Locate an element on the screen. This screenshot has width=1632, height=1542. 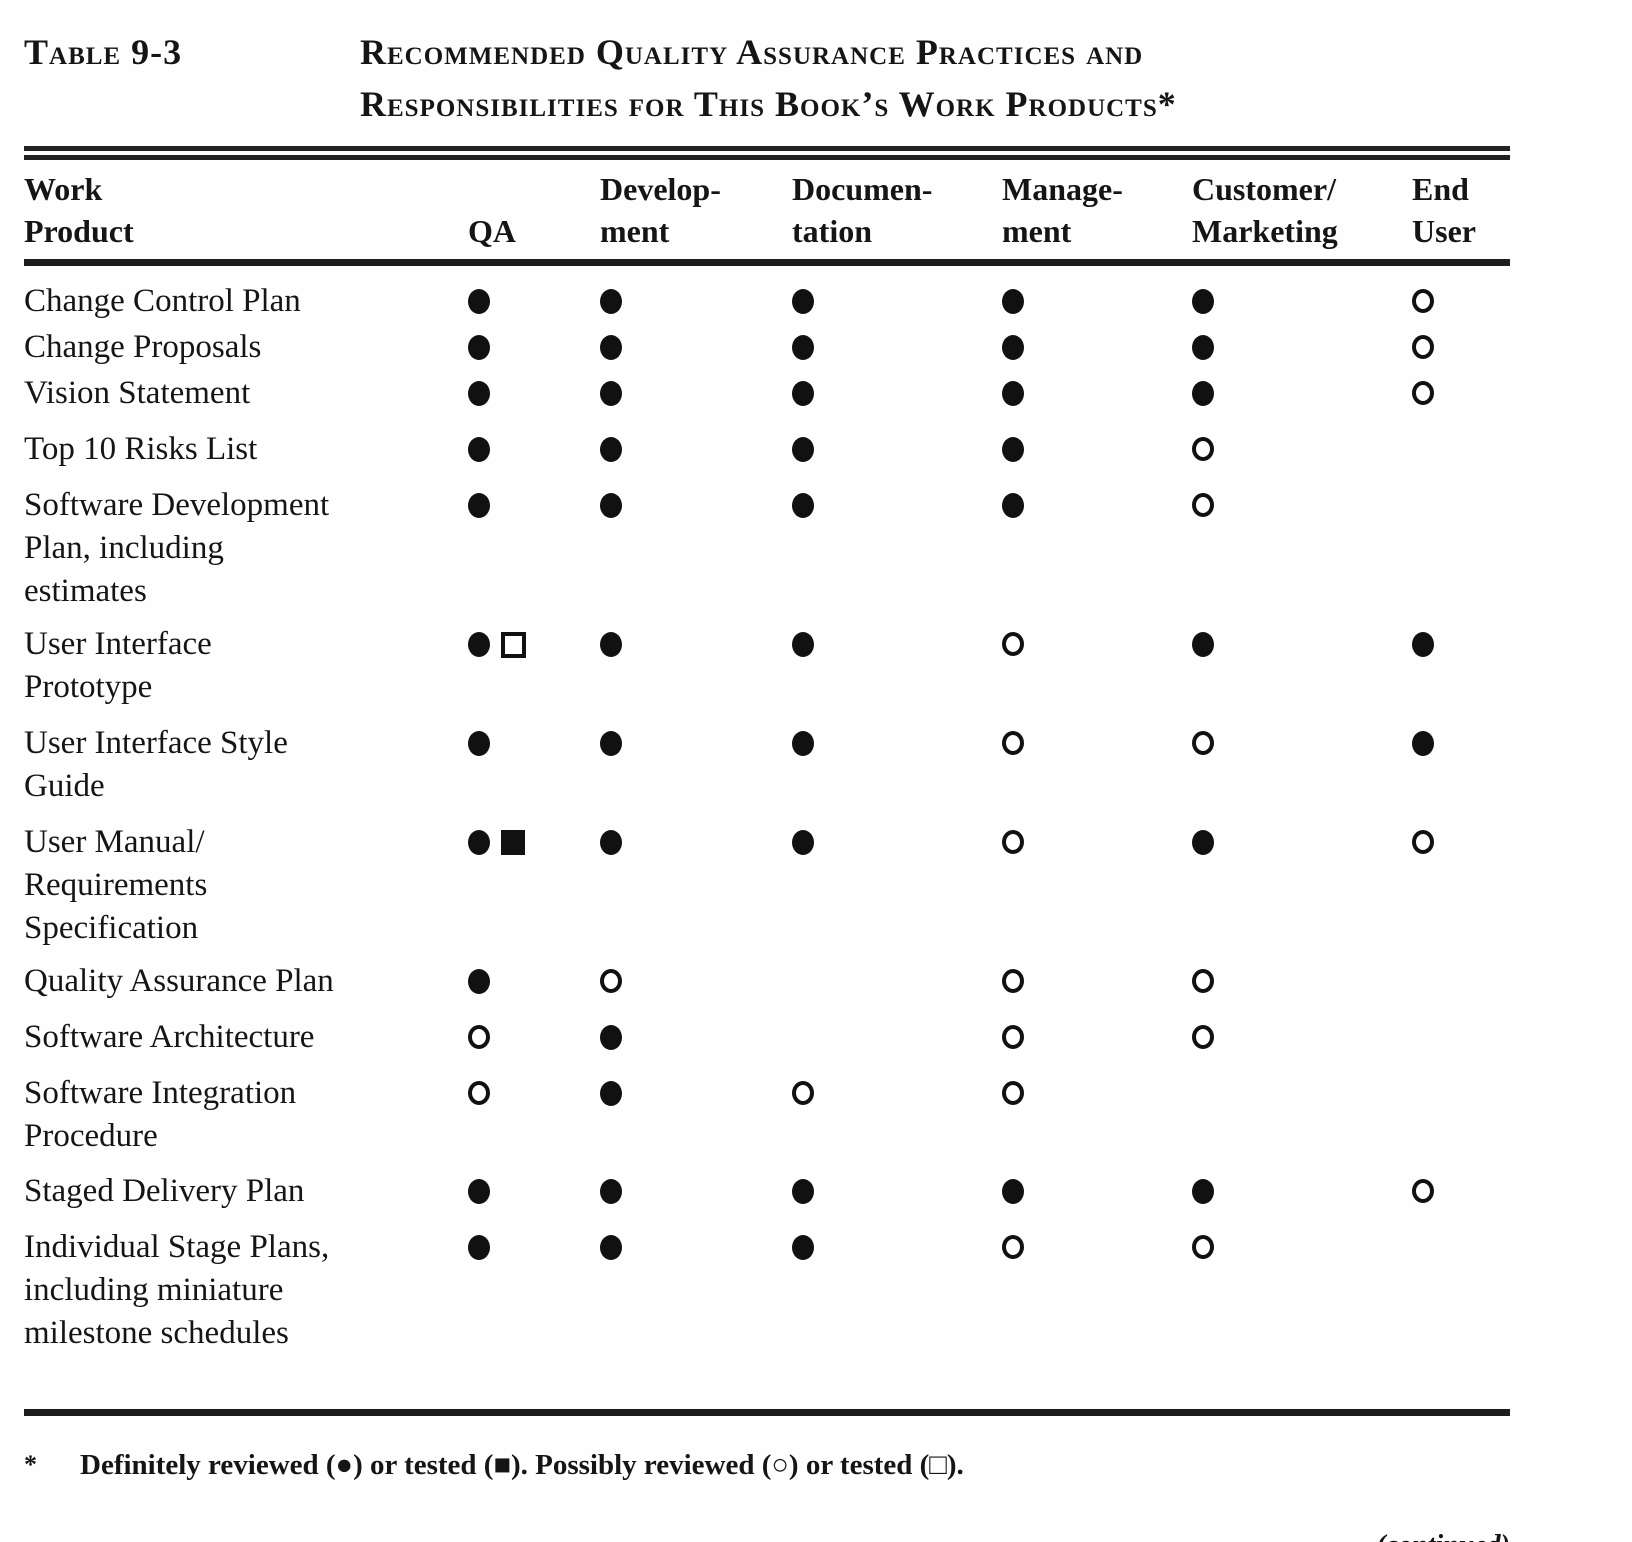
work-product-label-line: including miniature is located at coordinates (154, 1290).